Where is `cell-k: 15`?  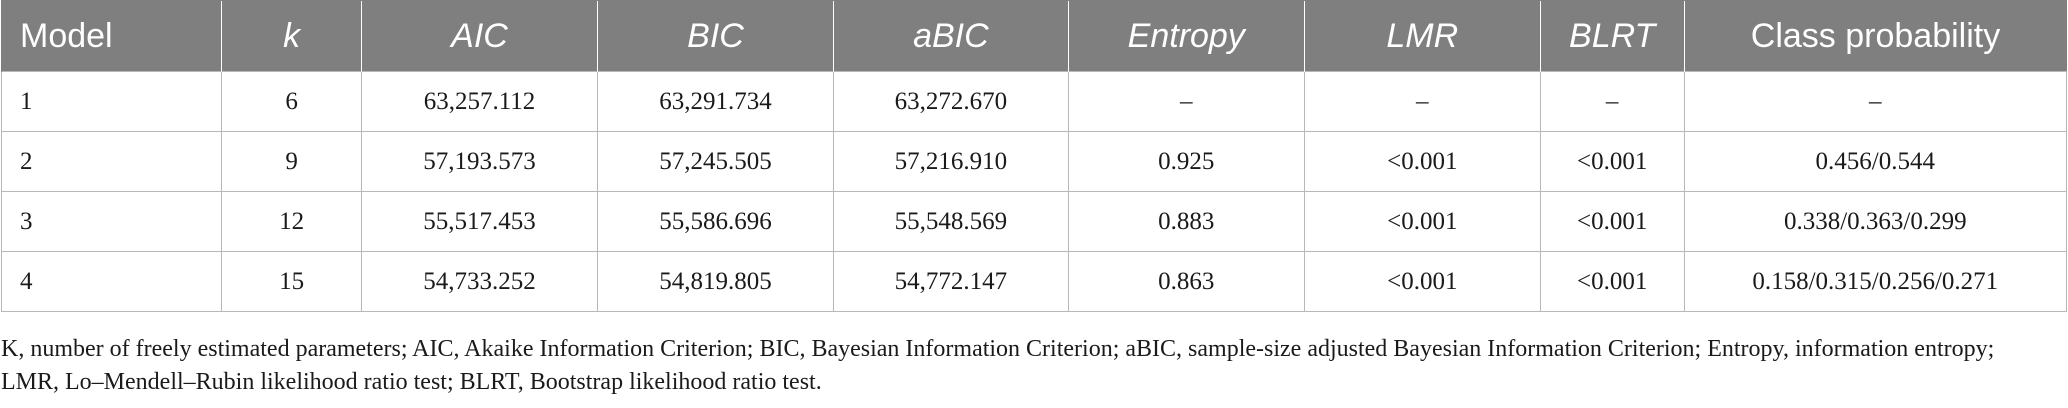 cell-k: 15 is located at coordinates (291, 281).